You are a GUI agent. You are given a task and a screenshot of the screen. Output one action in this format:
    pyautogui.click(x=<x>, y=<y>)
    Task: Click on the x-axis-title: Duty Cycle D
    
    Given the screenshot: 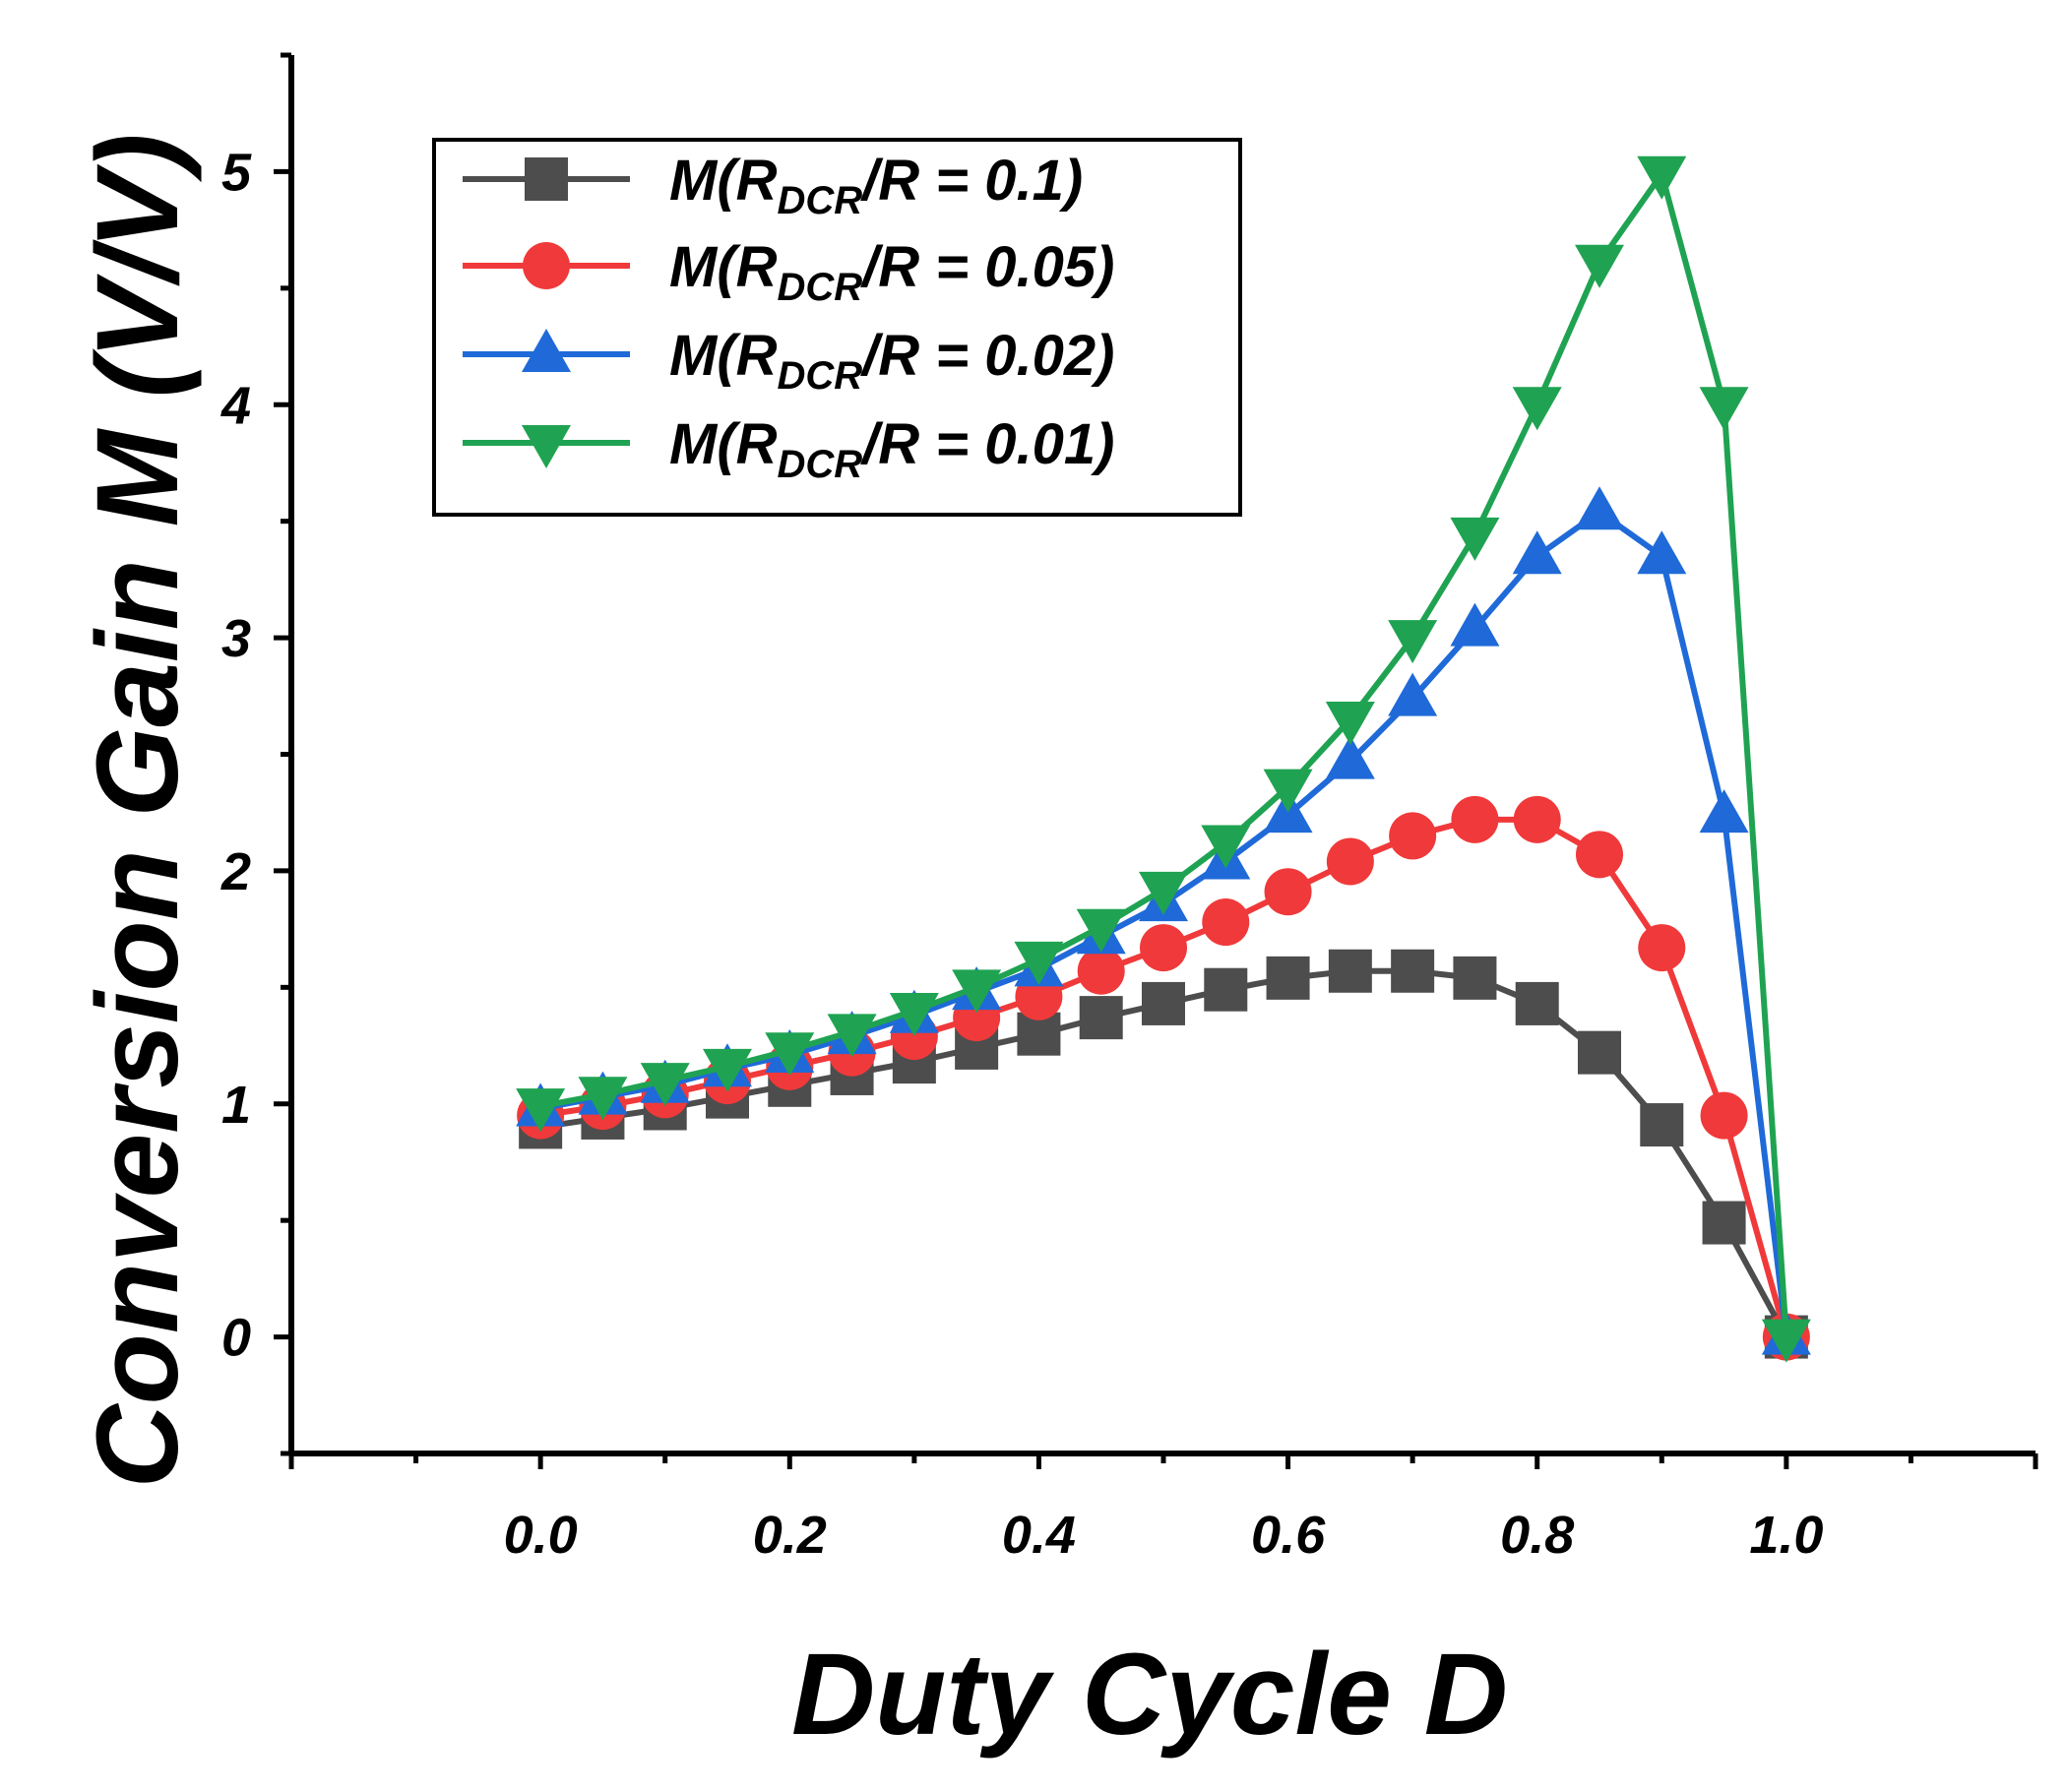 What is the action you would take?
    pyautogui.click(x=1150, y=1695)
    